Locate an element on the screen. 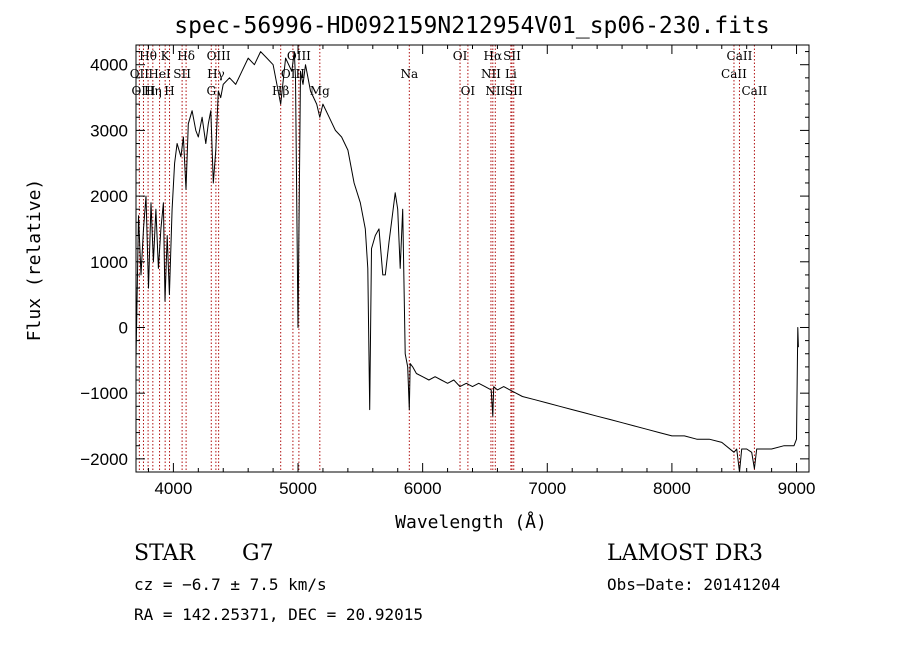 The width and height of the screenshot is (900, 649). y-tick-label: 0 is located at coordinates (123, 327).